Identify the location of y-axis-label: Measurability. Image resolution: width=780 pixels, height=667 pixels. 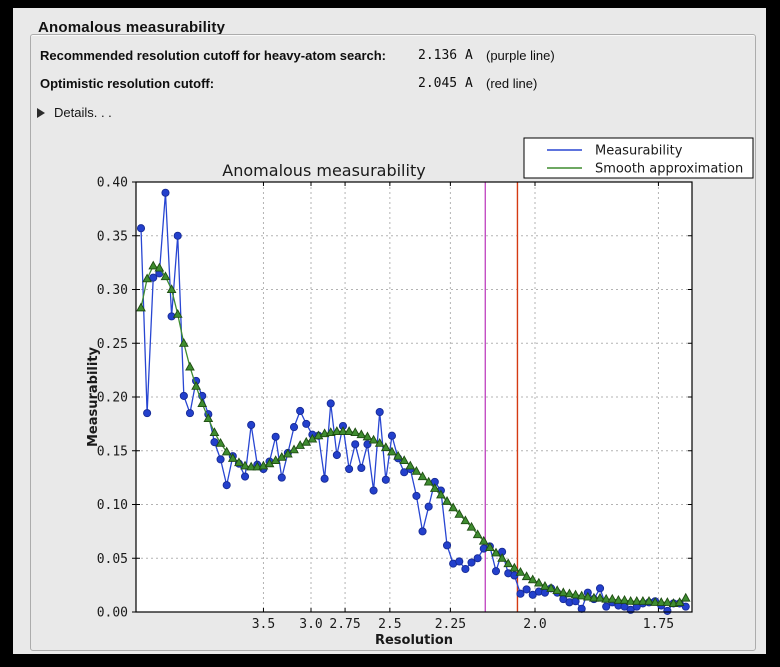
(93, 396).